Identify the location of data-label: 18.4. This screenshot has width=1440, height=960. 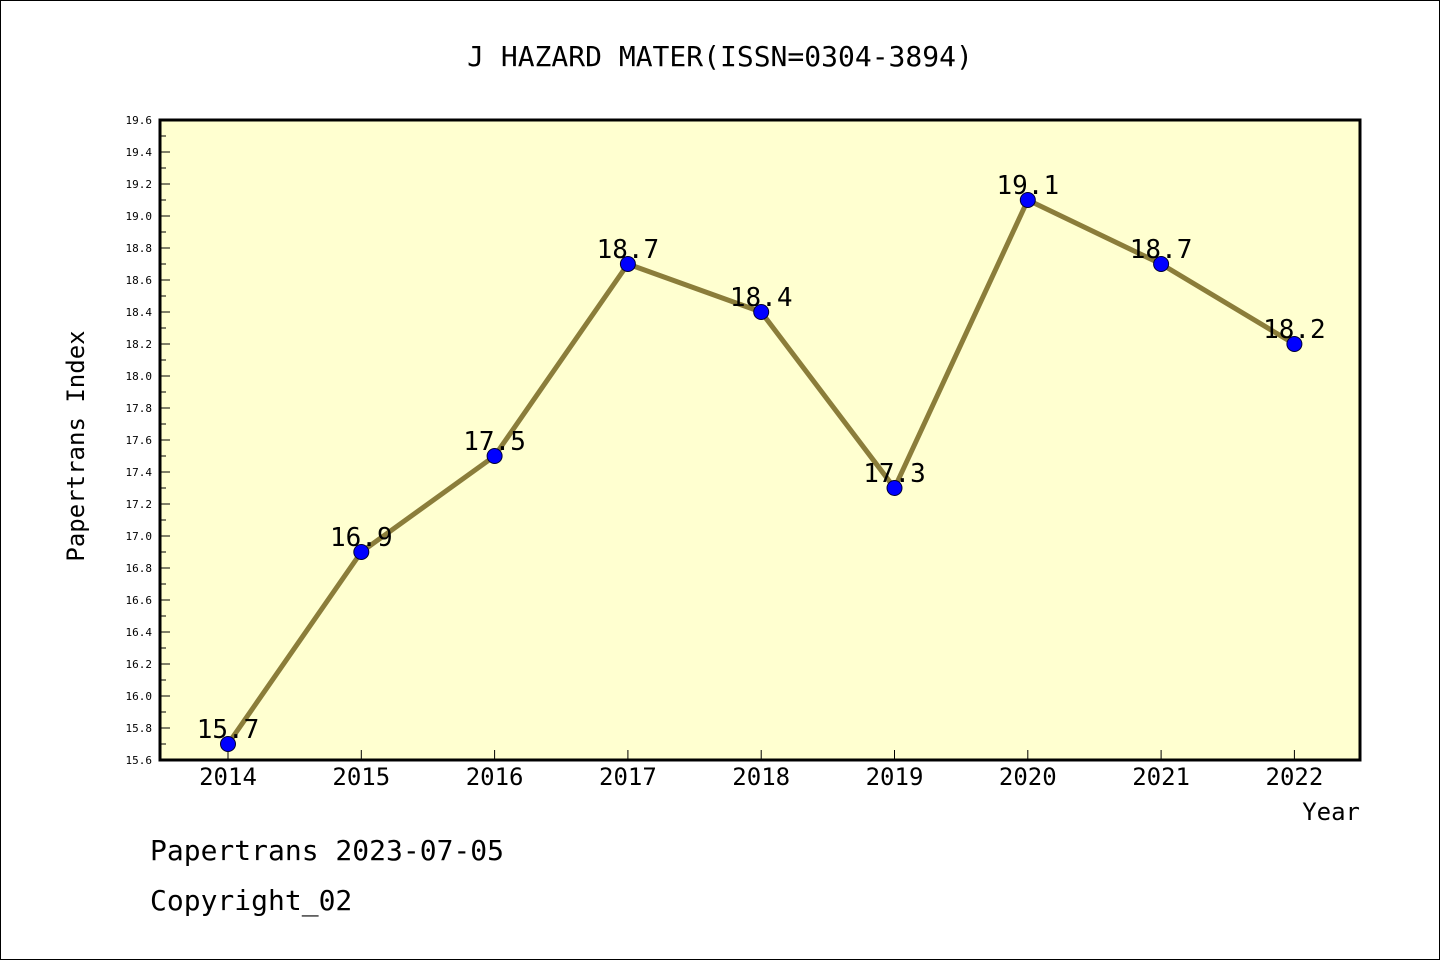
(761, 298).